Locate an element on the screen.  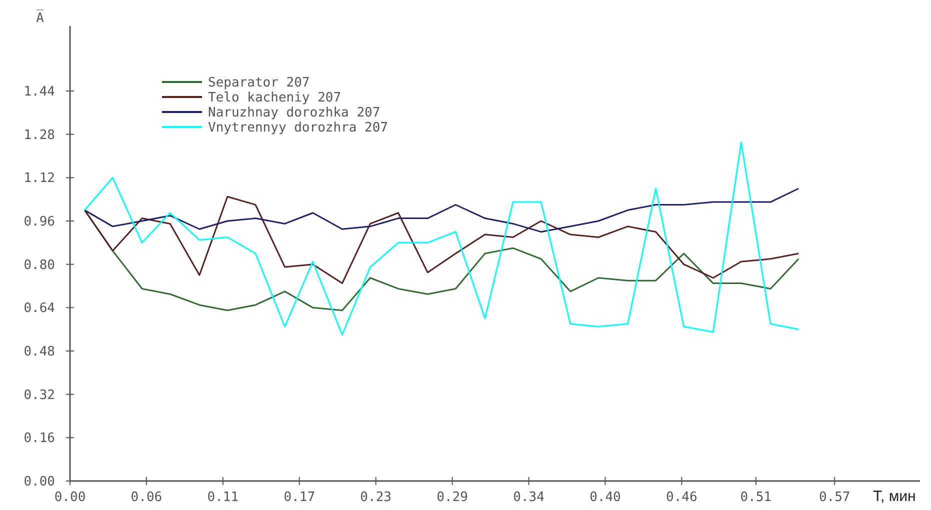
legend-label: Separator 207 is located at coordinates (259, 83).